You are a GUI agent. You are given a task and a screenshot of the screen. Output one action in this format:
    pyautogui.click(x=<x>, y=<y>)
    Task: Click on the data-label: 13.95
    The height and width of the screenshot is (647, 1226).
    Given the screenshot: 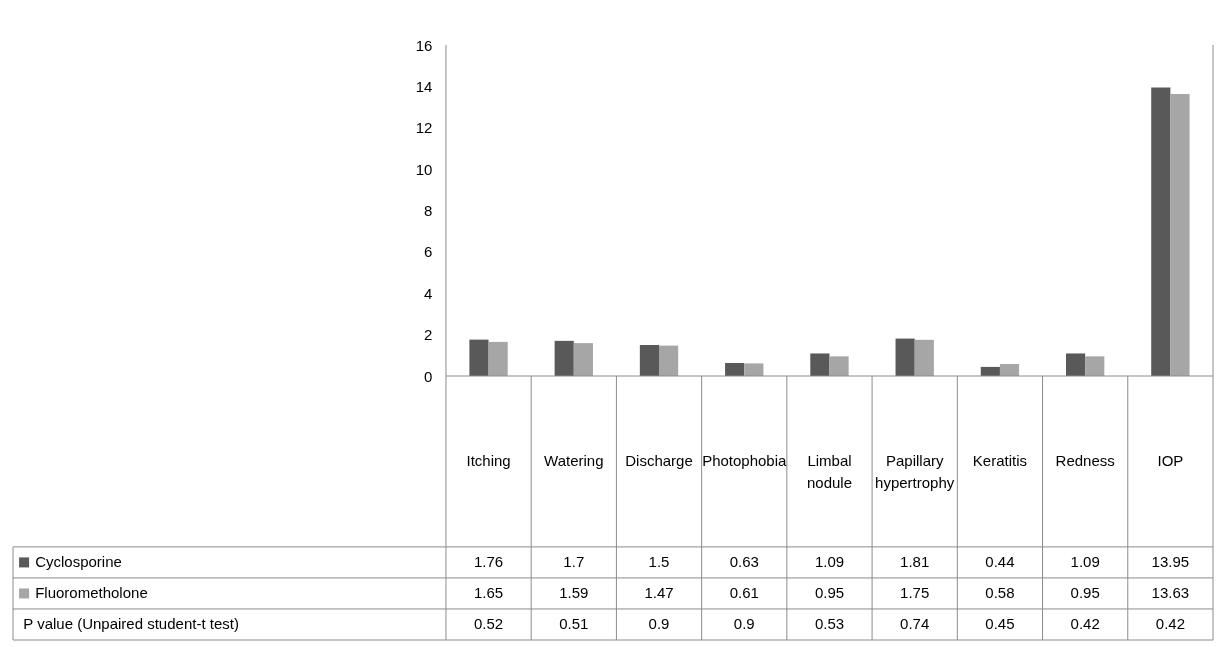 What is the action you would take?
    pyautogui.click(x=1170, y=562)
    